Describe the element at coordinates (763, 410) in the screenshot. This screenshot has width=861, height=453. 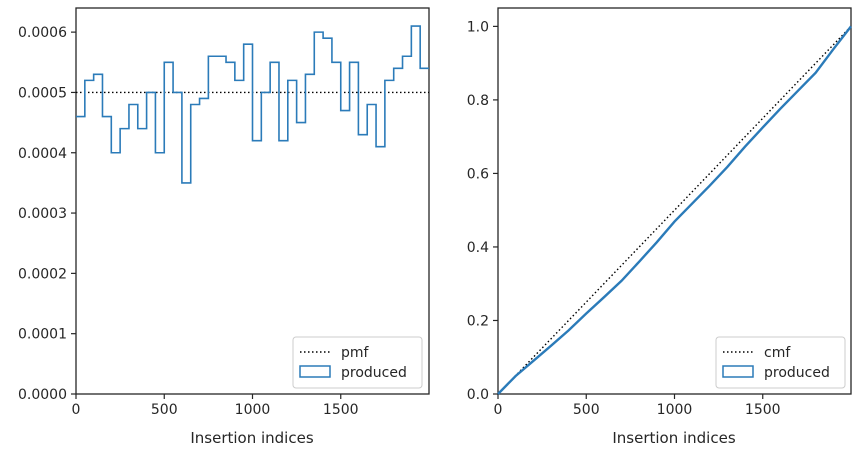
I see `cmf-x-tick-label: 1500` at that location.